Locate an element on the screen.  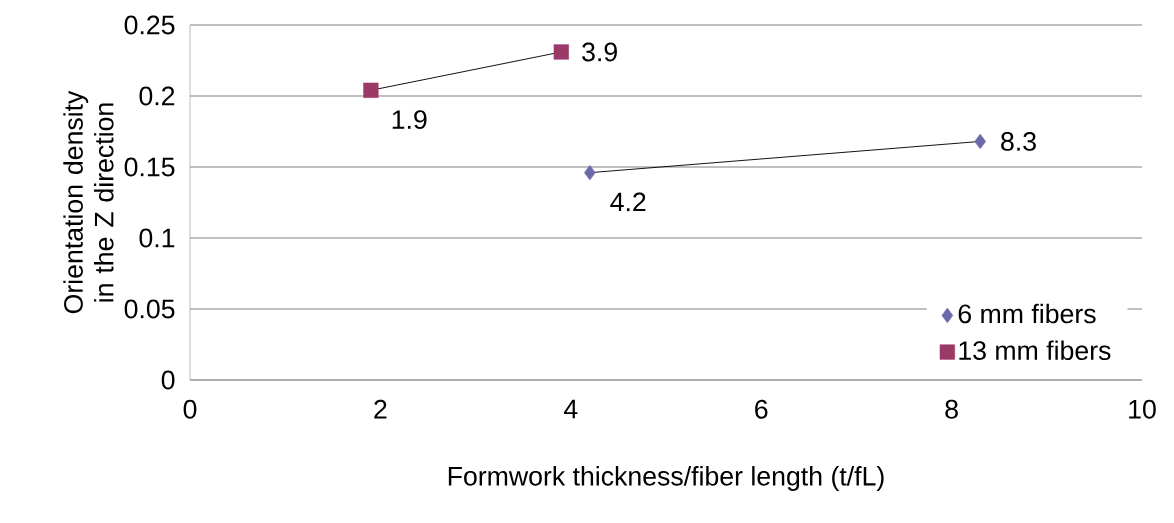
y-axis-title: Orientation density in the Z direction is located at coordinates (88, 202).